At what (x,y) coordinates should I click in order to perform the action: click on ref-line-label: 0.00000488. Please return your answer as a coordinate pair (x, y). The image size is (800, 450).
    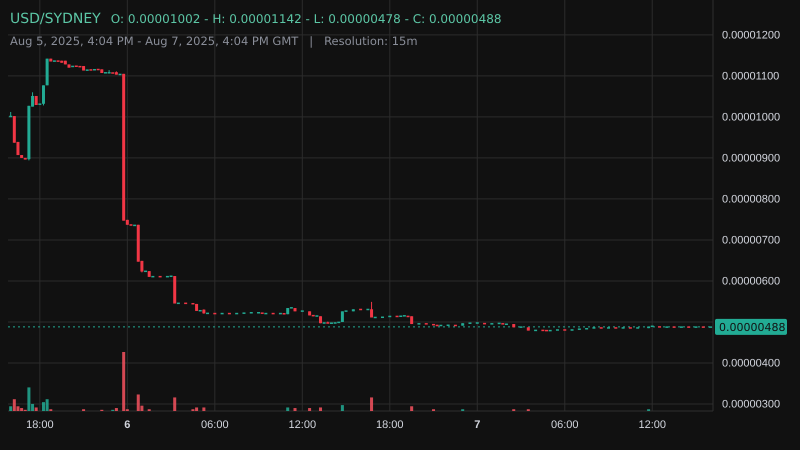
    Looking at the image, I should click on (752, 327).